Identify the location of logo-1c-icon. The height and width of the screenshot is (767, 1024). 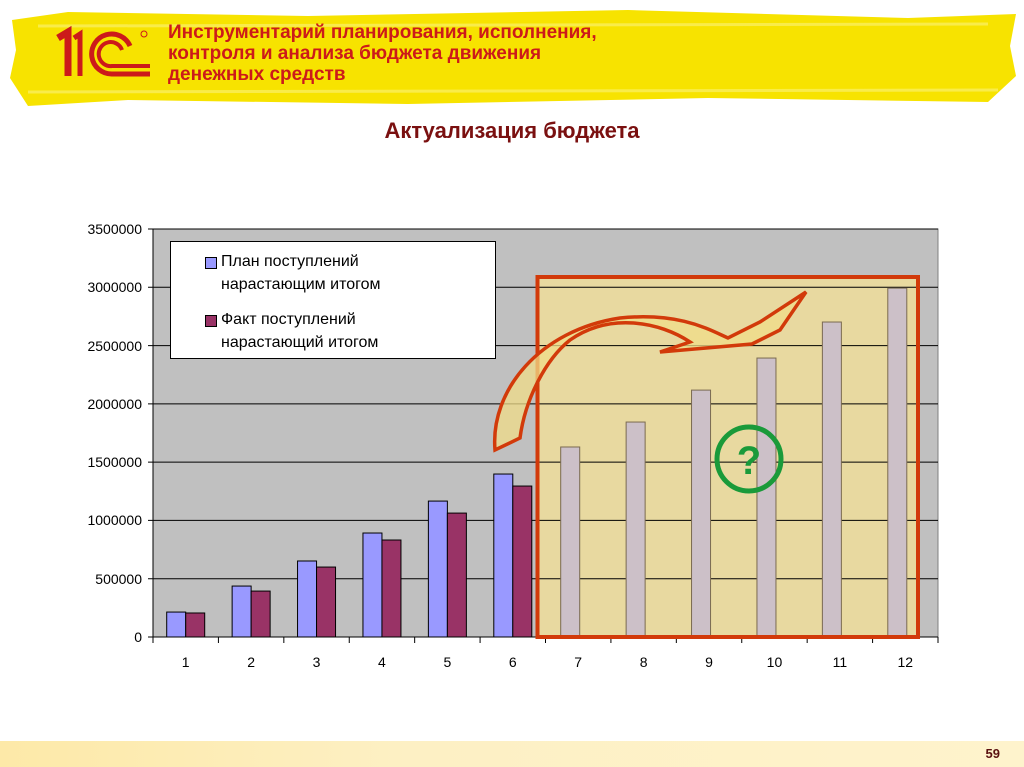
(103, 51).